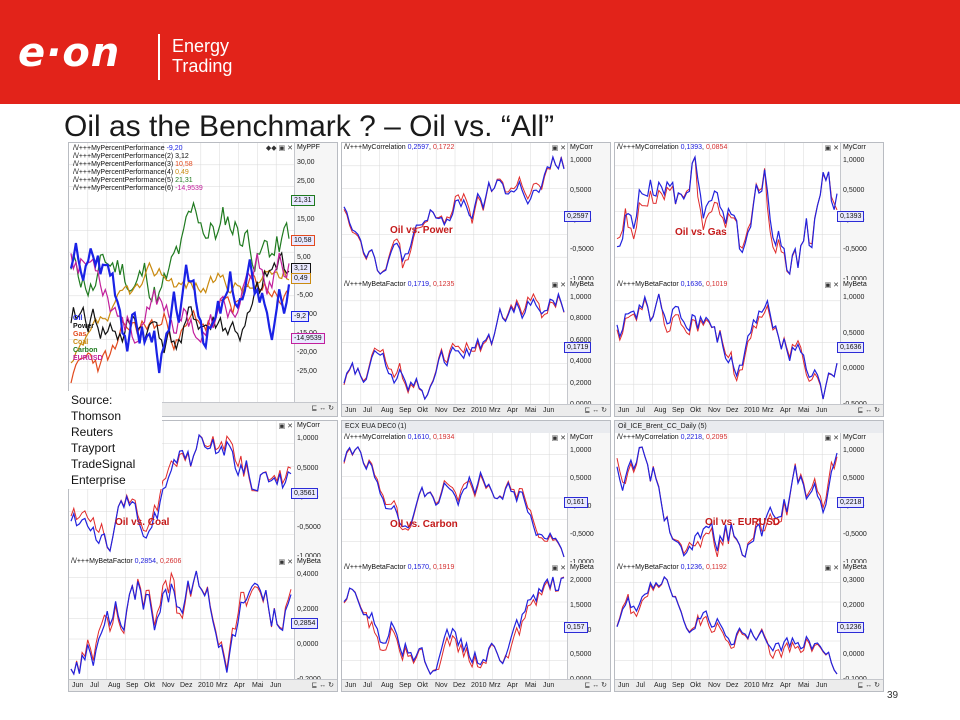 The width and height of the screenshot is (960, 720). I want to click on axis-tick-label: -0,5000, so click(309, 527).